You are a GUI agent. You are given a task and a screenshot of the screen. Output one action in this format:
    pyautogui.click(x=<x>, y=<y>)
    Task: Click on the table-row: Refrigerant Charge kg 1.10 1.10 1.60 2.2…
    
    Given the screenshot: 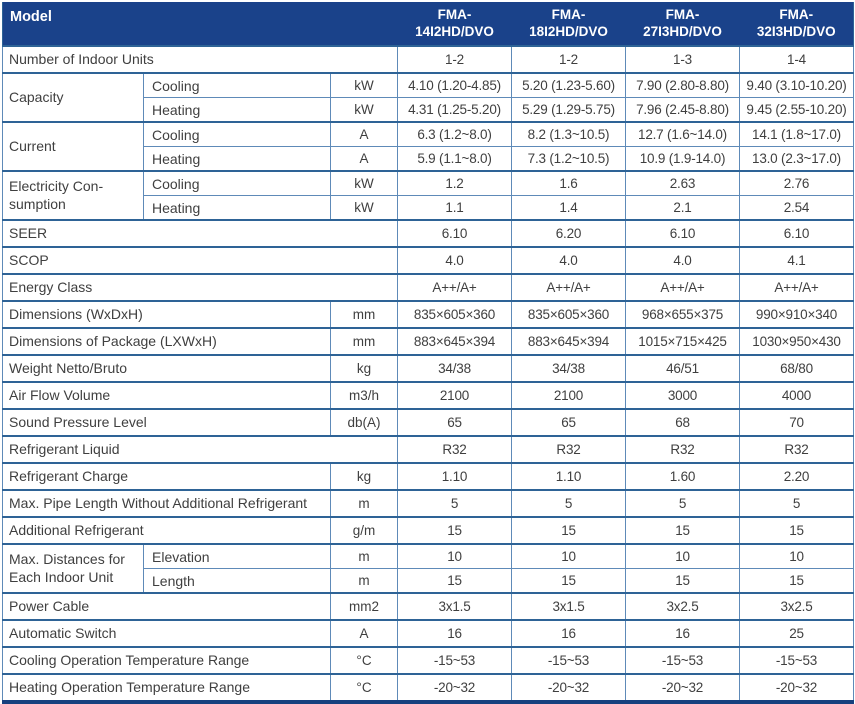 What is the action you would take?
    pyautogui.click(x=428, y=476)
    